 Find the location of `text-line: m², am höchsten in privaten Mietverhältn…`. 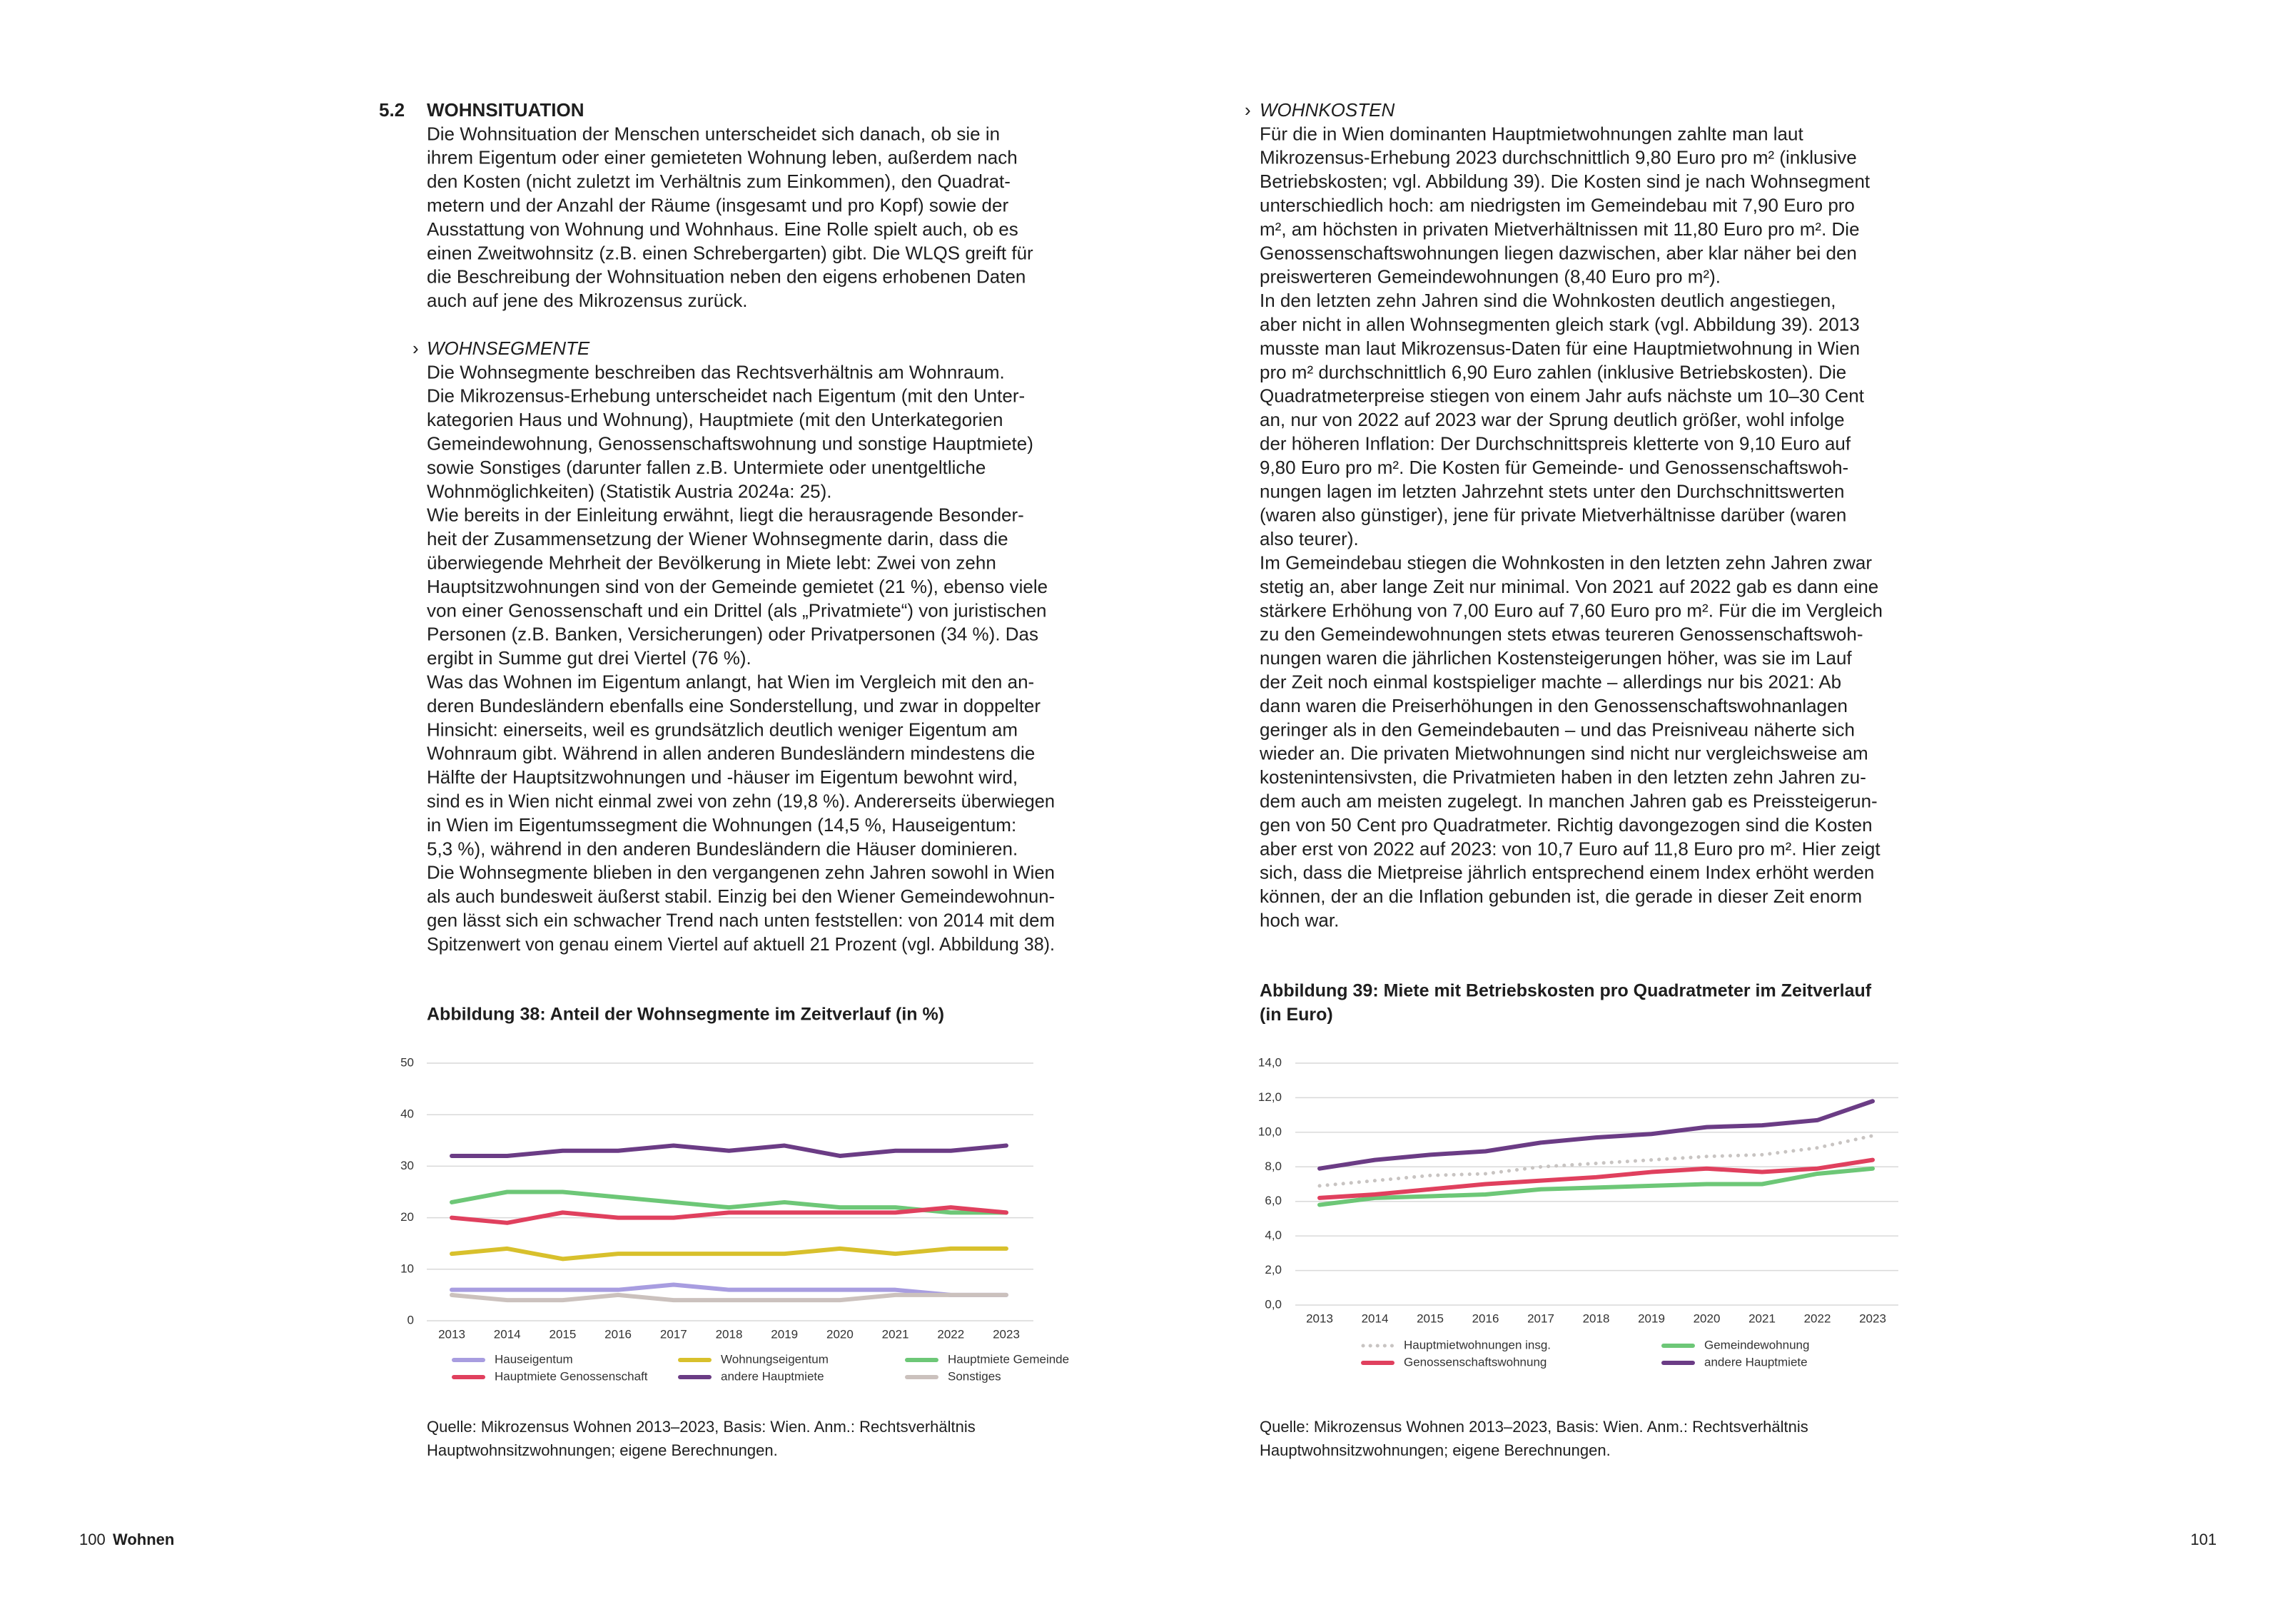

text-line: m², am höchsten in privaten Mietverhältn… is located at coordinates (1560, 229).